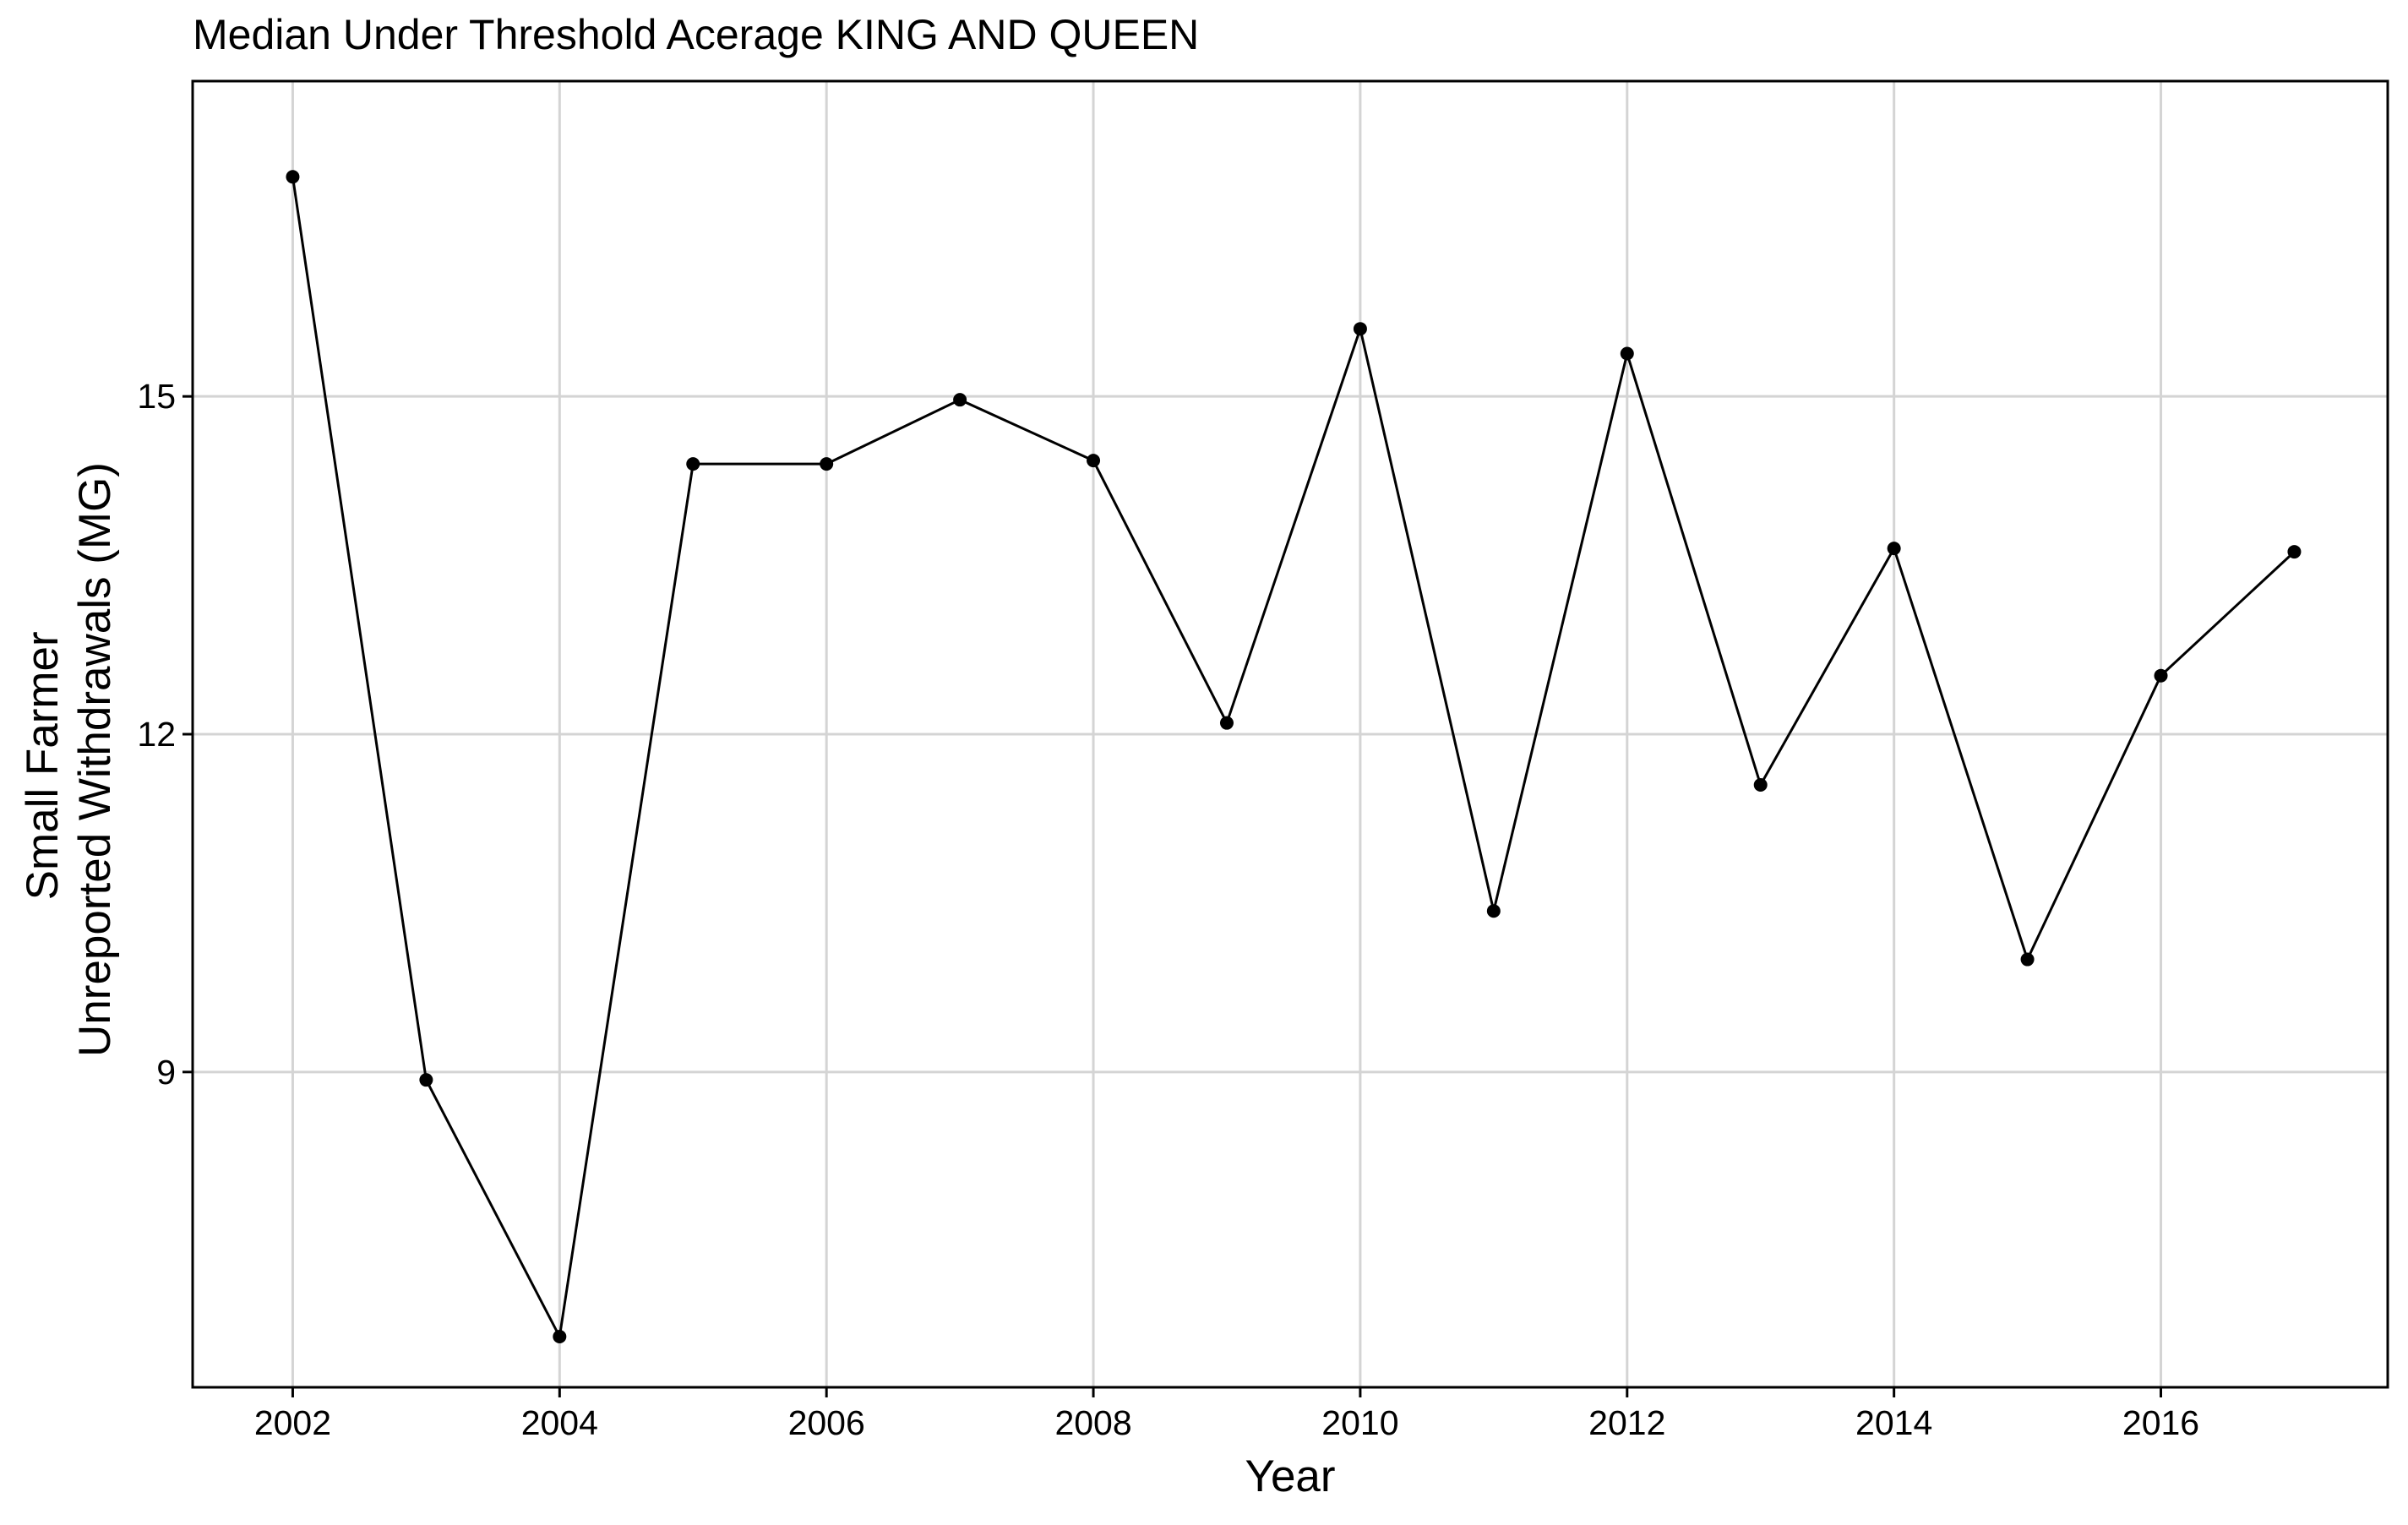 The height and width of the screenshot is (1525, 2408). What do you see at coordinates (1893, 1422) in the screenshot?
I see `x-tick-label: 2014` at bounding box center [1893, 1422].